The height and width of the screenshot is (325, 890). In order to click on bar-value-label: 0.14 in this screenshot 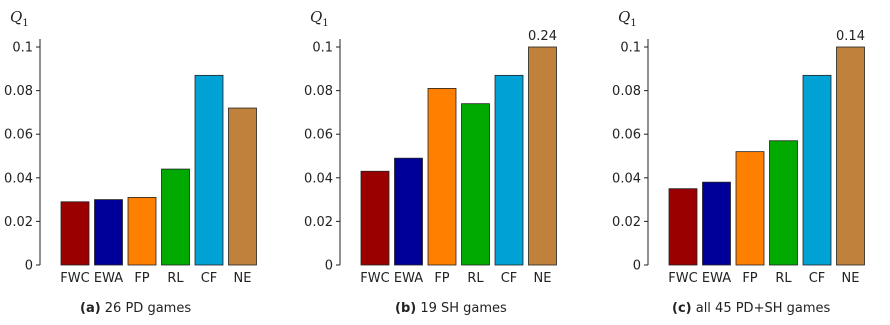, I will do `click(850, 36)`.